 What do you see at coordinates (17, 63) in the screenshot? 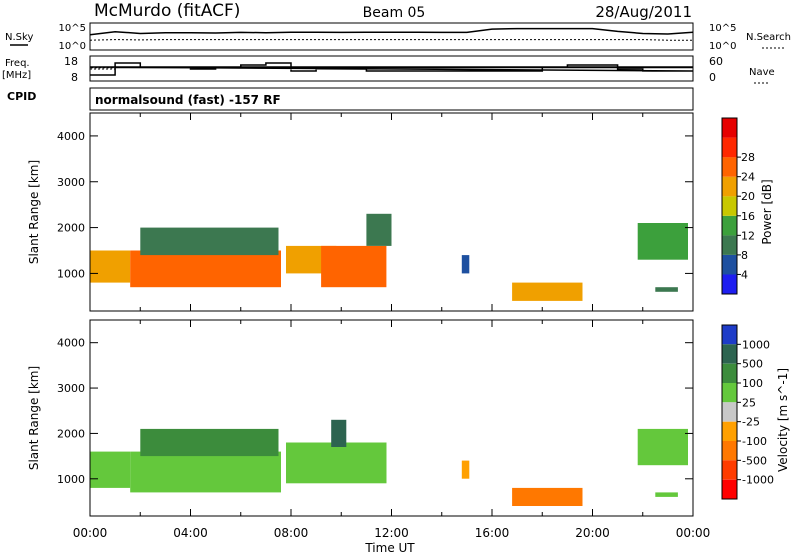
I see `freq-label: Freq.` at bounding box center [17, 63].